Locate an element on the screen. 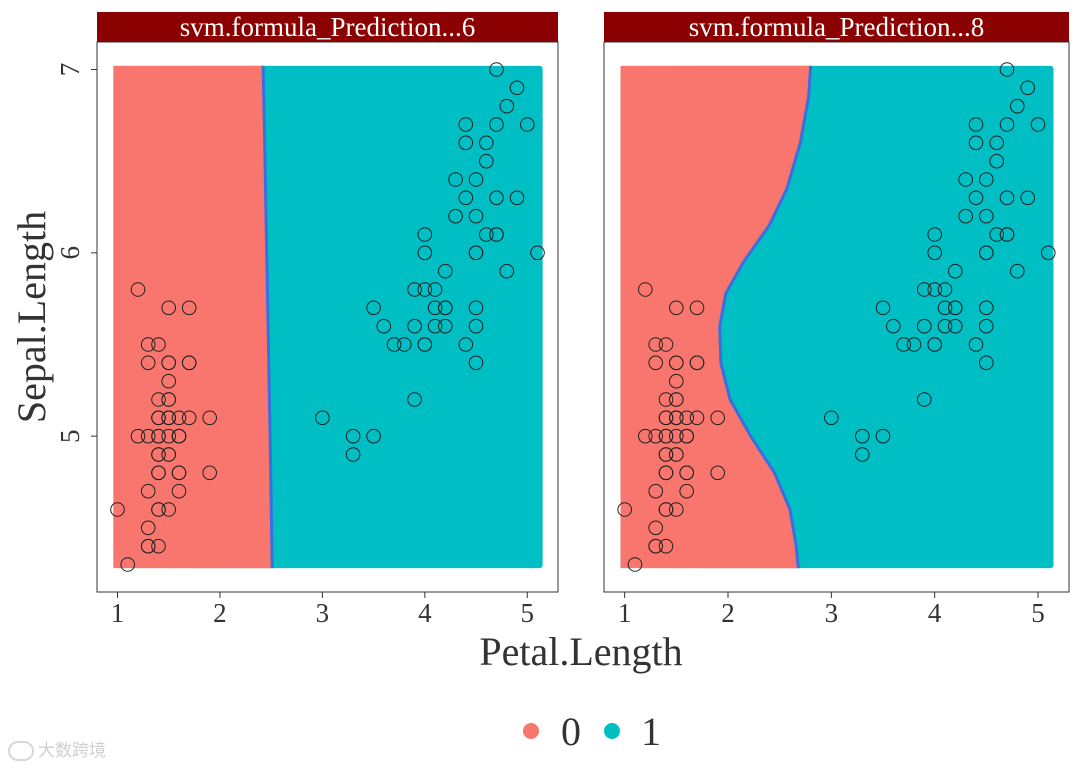  x-axis-title: Petal.Length is located at coordinates (580, 651).